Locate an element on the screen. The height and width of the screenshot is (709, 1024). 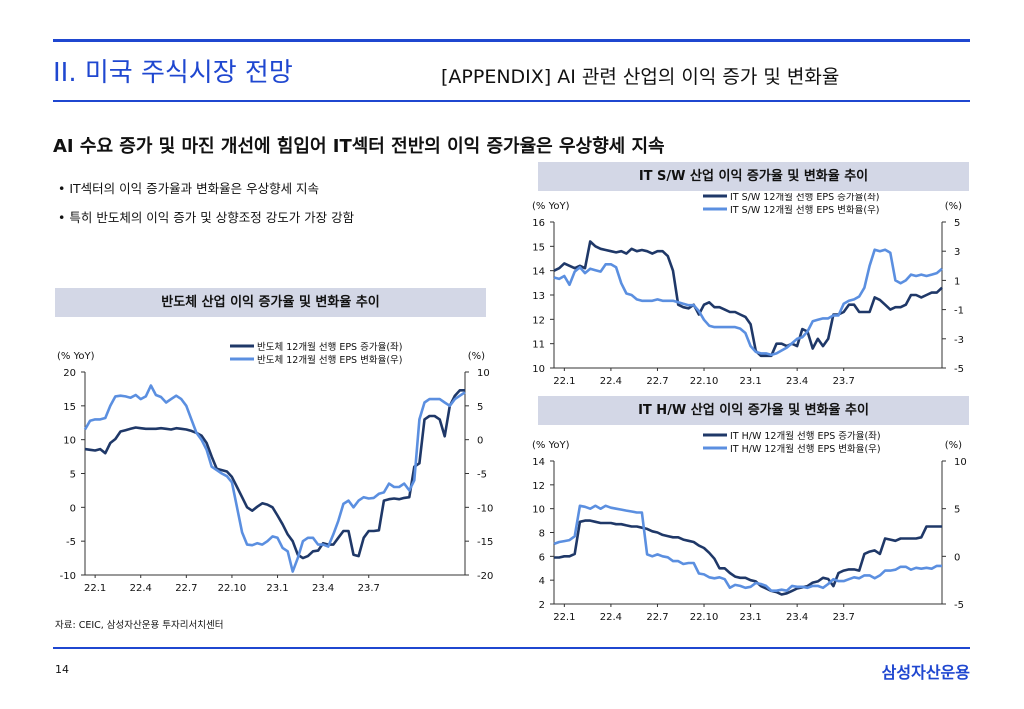
right-tick-label: -20 is located at coordinates (485, 576).